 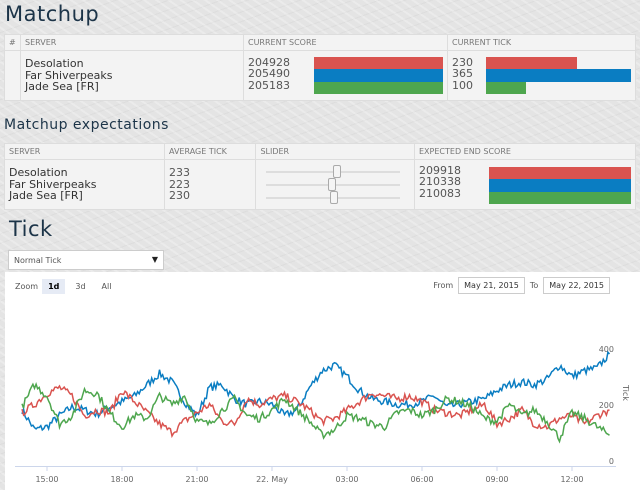 I want to click on to-label: To, so click(x=534, y=285).